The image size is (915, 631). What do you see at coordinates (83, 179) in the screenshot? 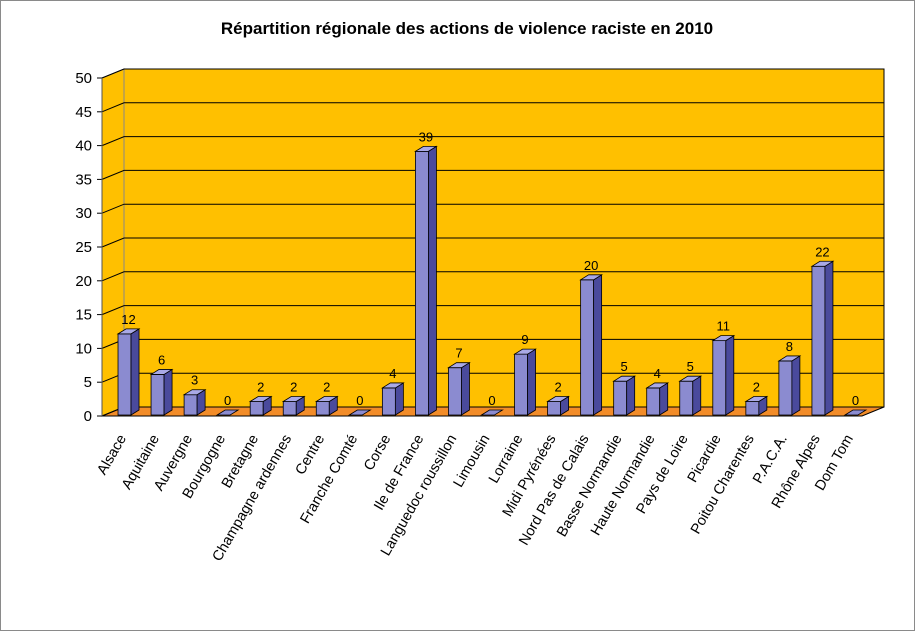
I see `y-tick-label: 35` at bounding box center [83, 179].